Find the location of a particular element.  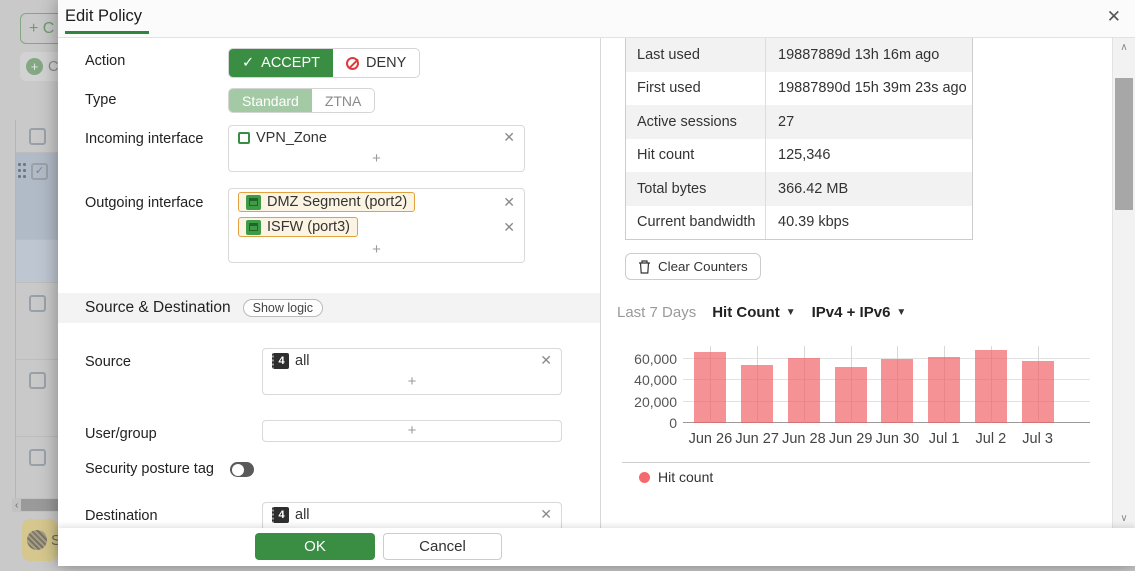

stats-label: Last used is located at coordinates (696, 55).